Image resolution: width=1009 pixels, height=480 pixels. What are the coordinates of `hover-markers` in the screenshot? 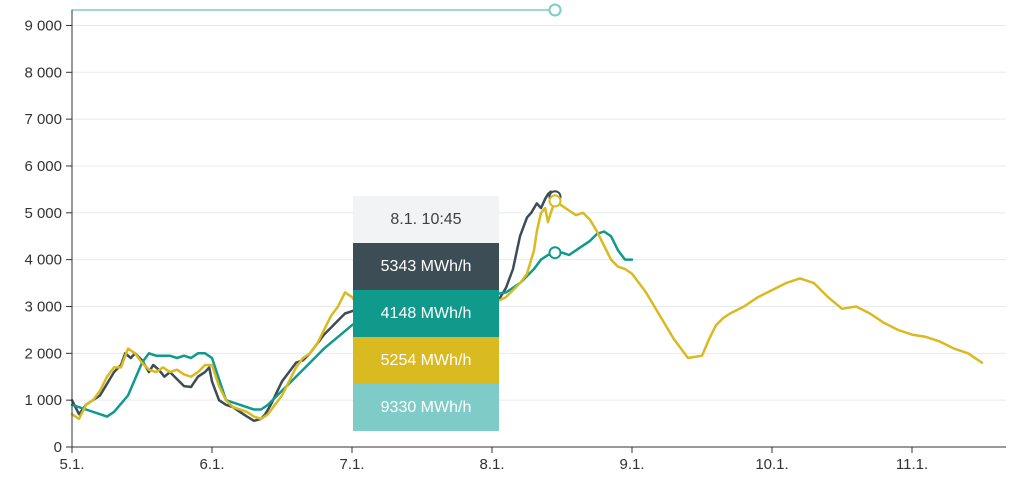 It's located at (555, 131).